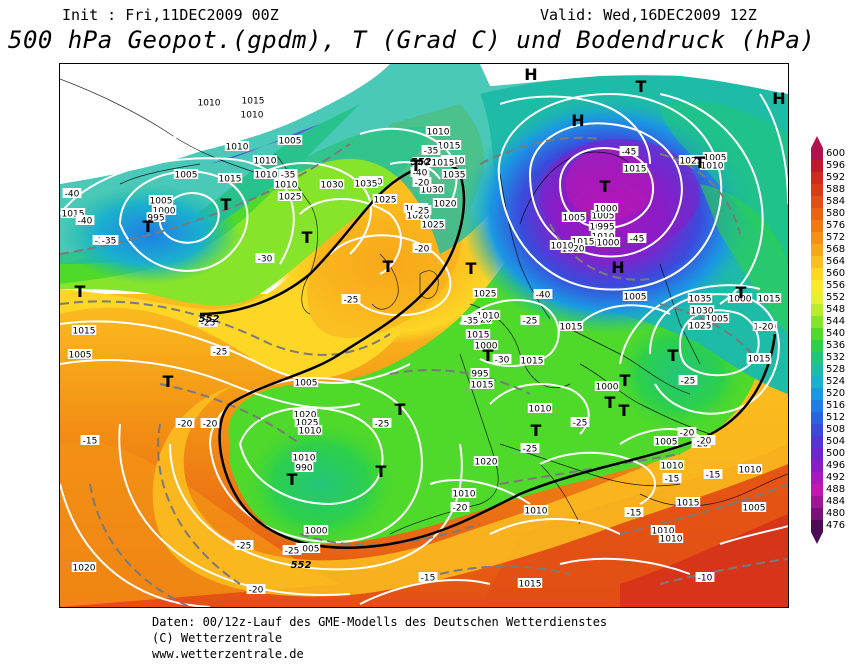 The height and width of the screenshot is (671, 858). What do you see at coordinates (836, 321) in the screenshot?
I see `legend-label: 544` at bounding box center [836, 321].